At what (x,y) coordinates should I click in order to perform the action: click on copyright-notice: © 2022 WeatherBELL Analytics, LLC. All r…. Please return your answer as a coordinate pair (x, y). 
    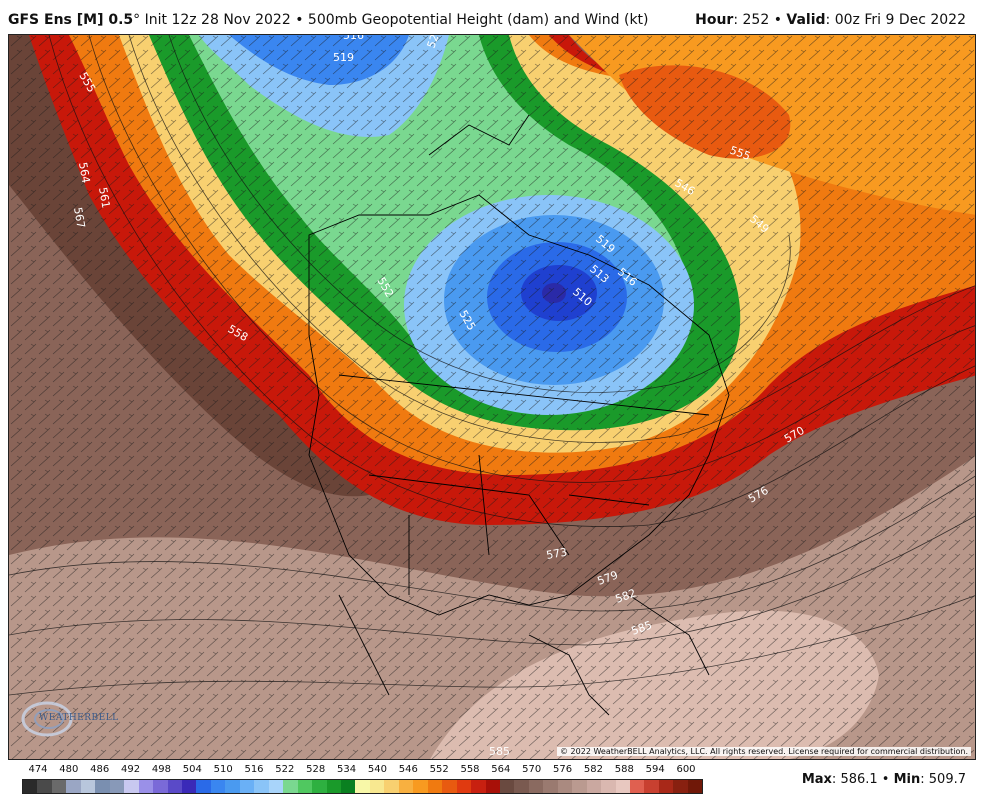
    Looking at the image, I should click on (764, 751).